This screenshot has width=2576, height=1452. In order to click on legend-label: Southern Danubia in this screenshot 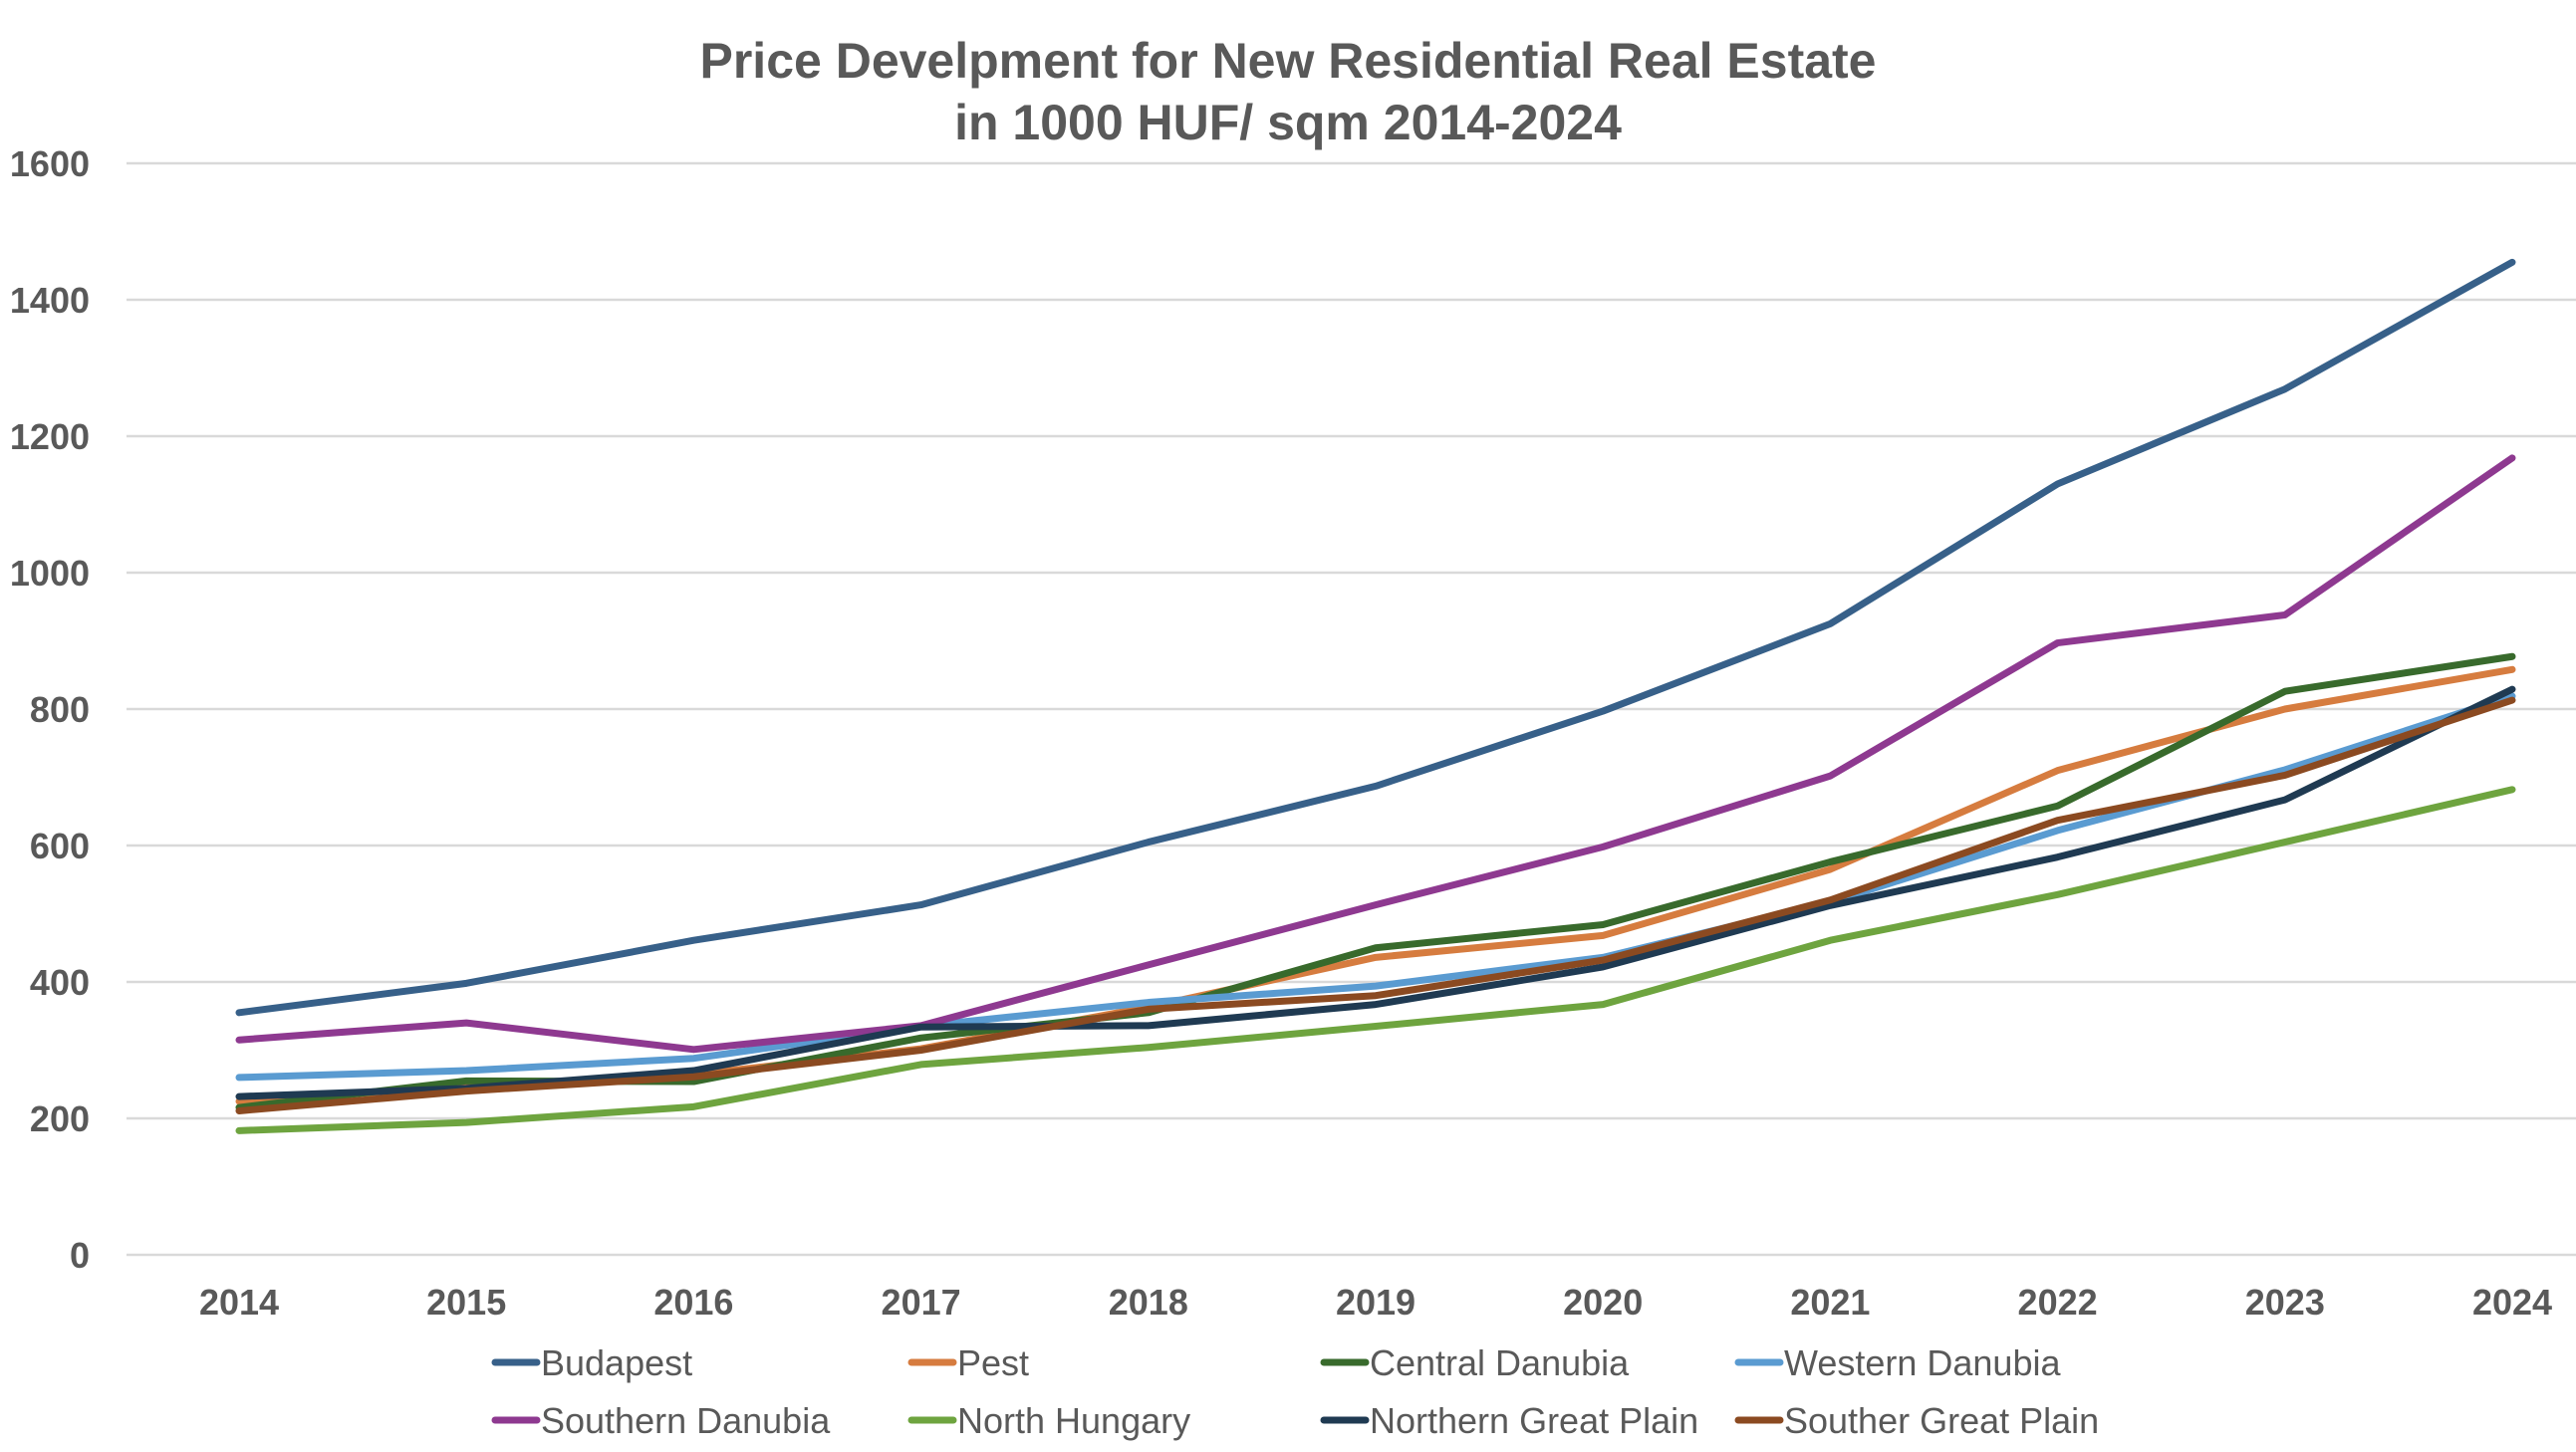, I will do `click(686, 1421)`.